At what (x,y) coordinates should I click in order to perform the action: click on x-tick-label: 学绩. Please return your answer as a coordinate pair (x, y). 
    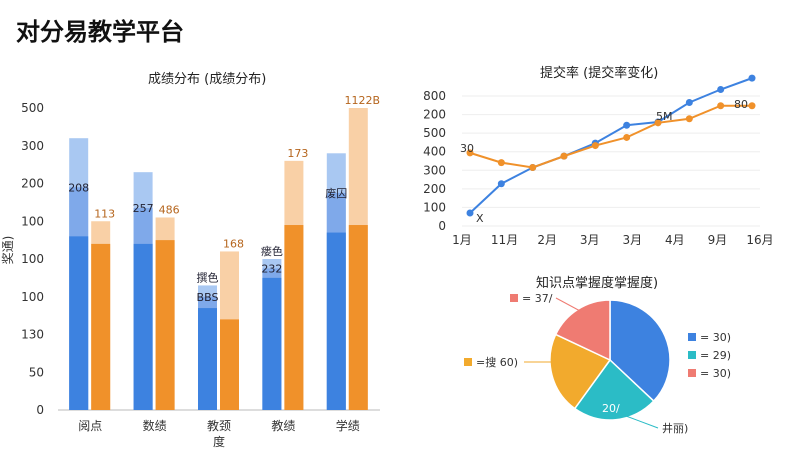
    Looking at the image, I should click on (348, 425).